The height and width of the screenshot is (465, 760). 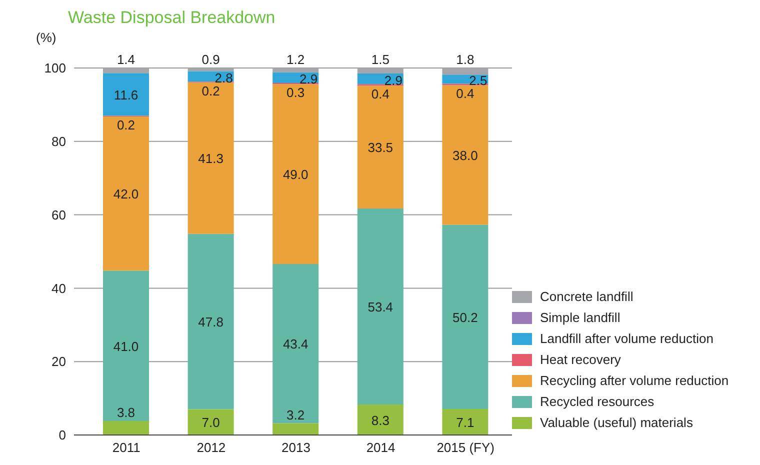 I want to click on data-label: 49.0, so click(x=295, y=174).